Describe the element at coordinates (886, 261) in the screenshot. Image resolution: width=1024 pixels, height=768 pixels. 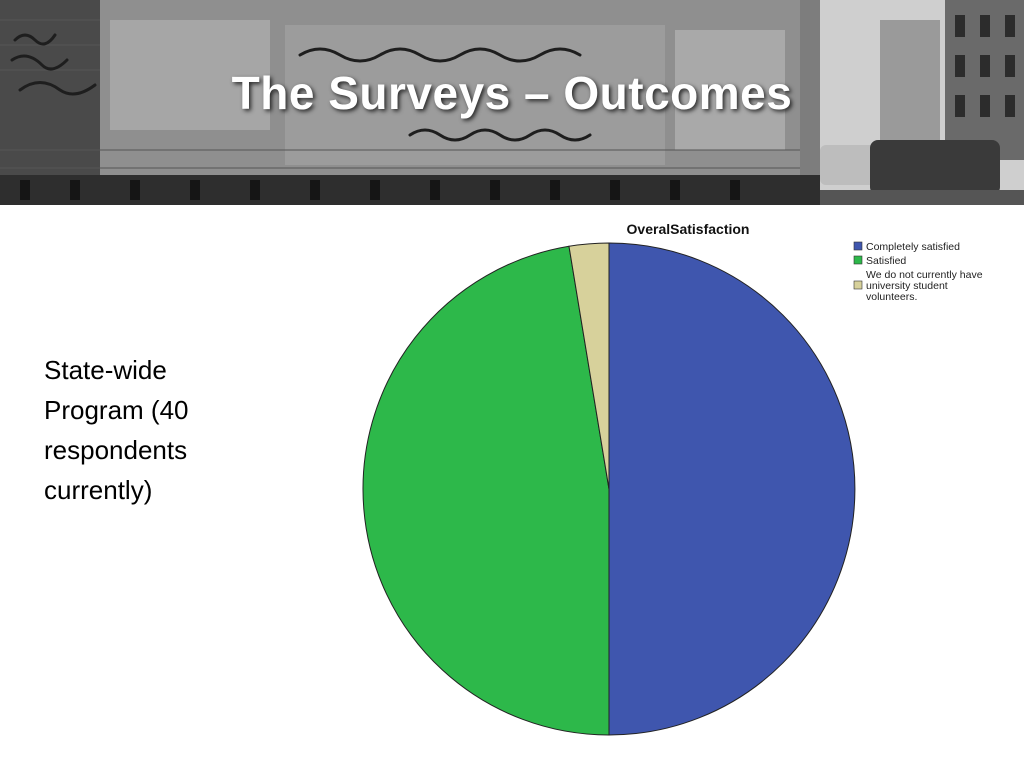
I see `legend-label: Satisfied` at that location.